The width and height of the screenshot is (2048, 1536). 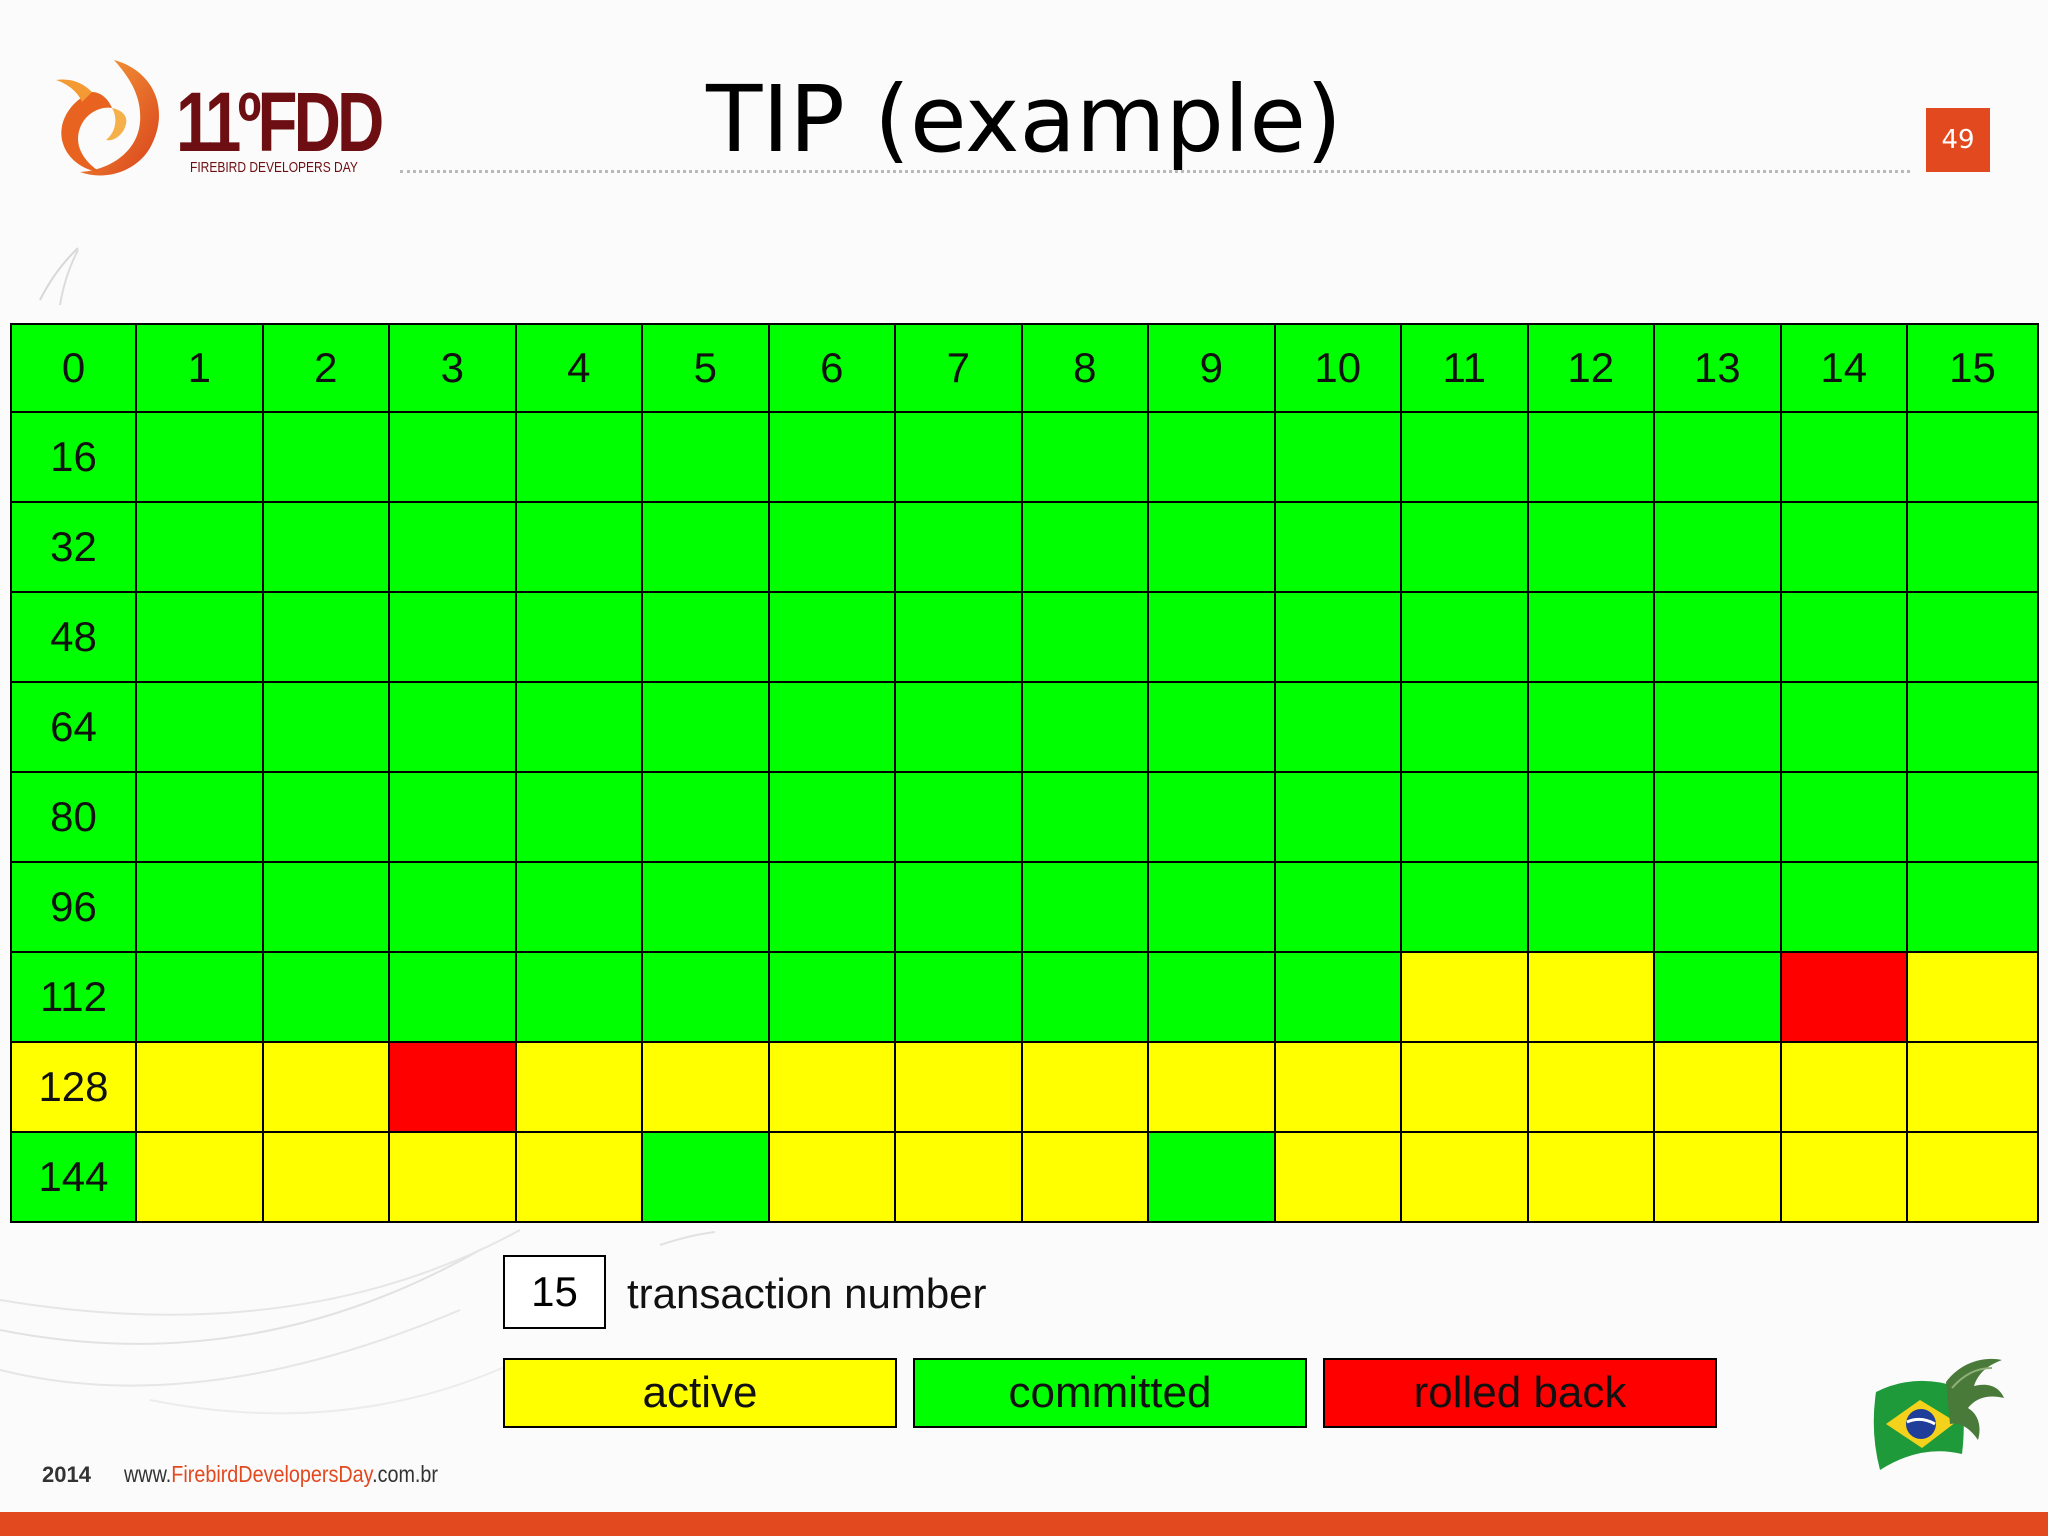 What do you see at coordinates (453, 368) in the screenshot?
I see `column-label: 3` at bounding box center [453, 368].